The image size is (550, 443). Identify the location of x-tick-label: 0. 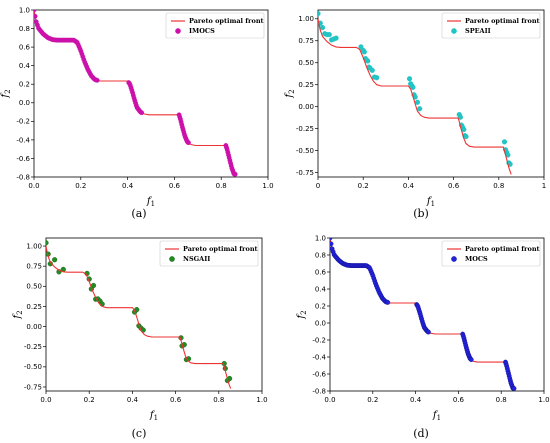
(318, 186).